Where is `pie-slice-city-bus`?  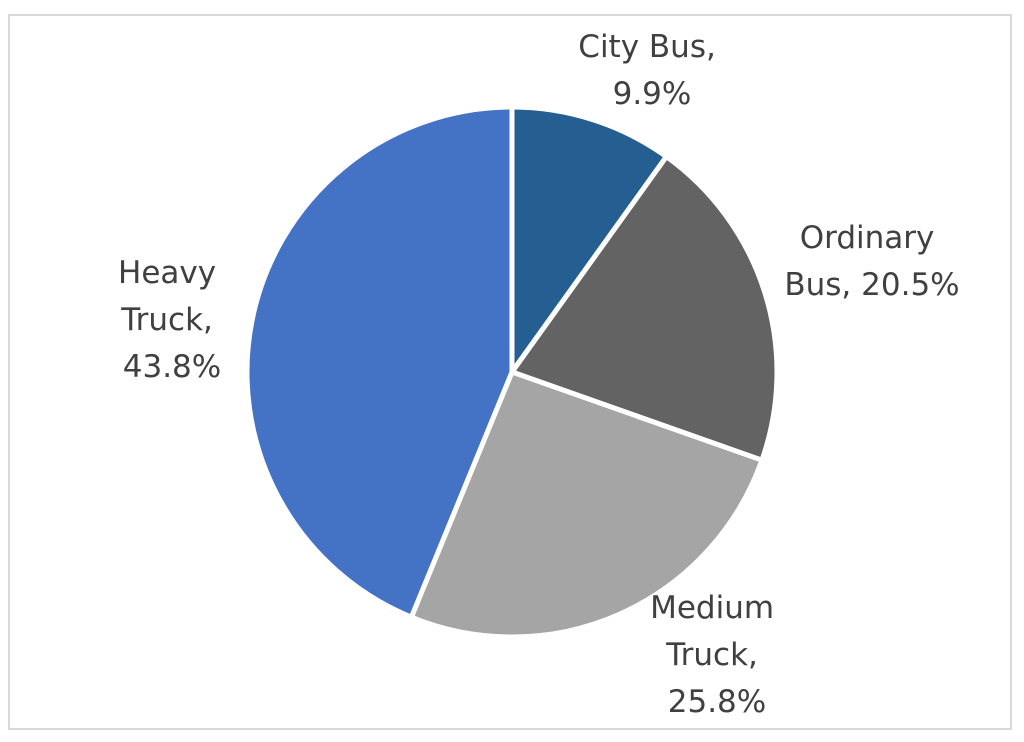
pie-slice-city-bus is located at coordinates (589, 239).